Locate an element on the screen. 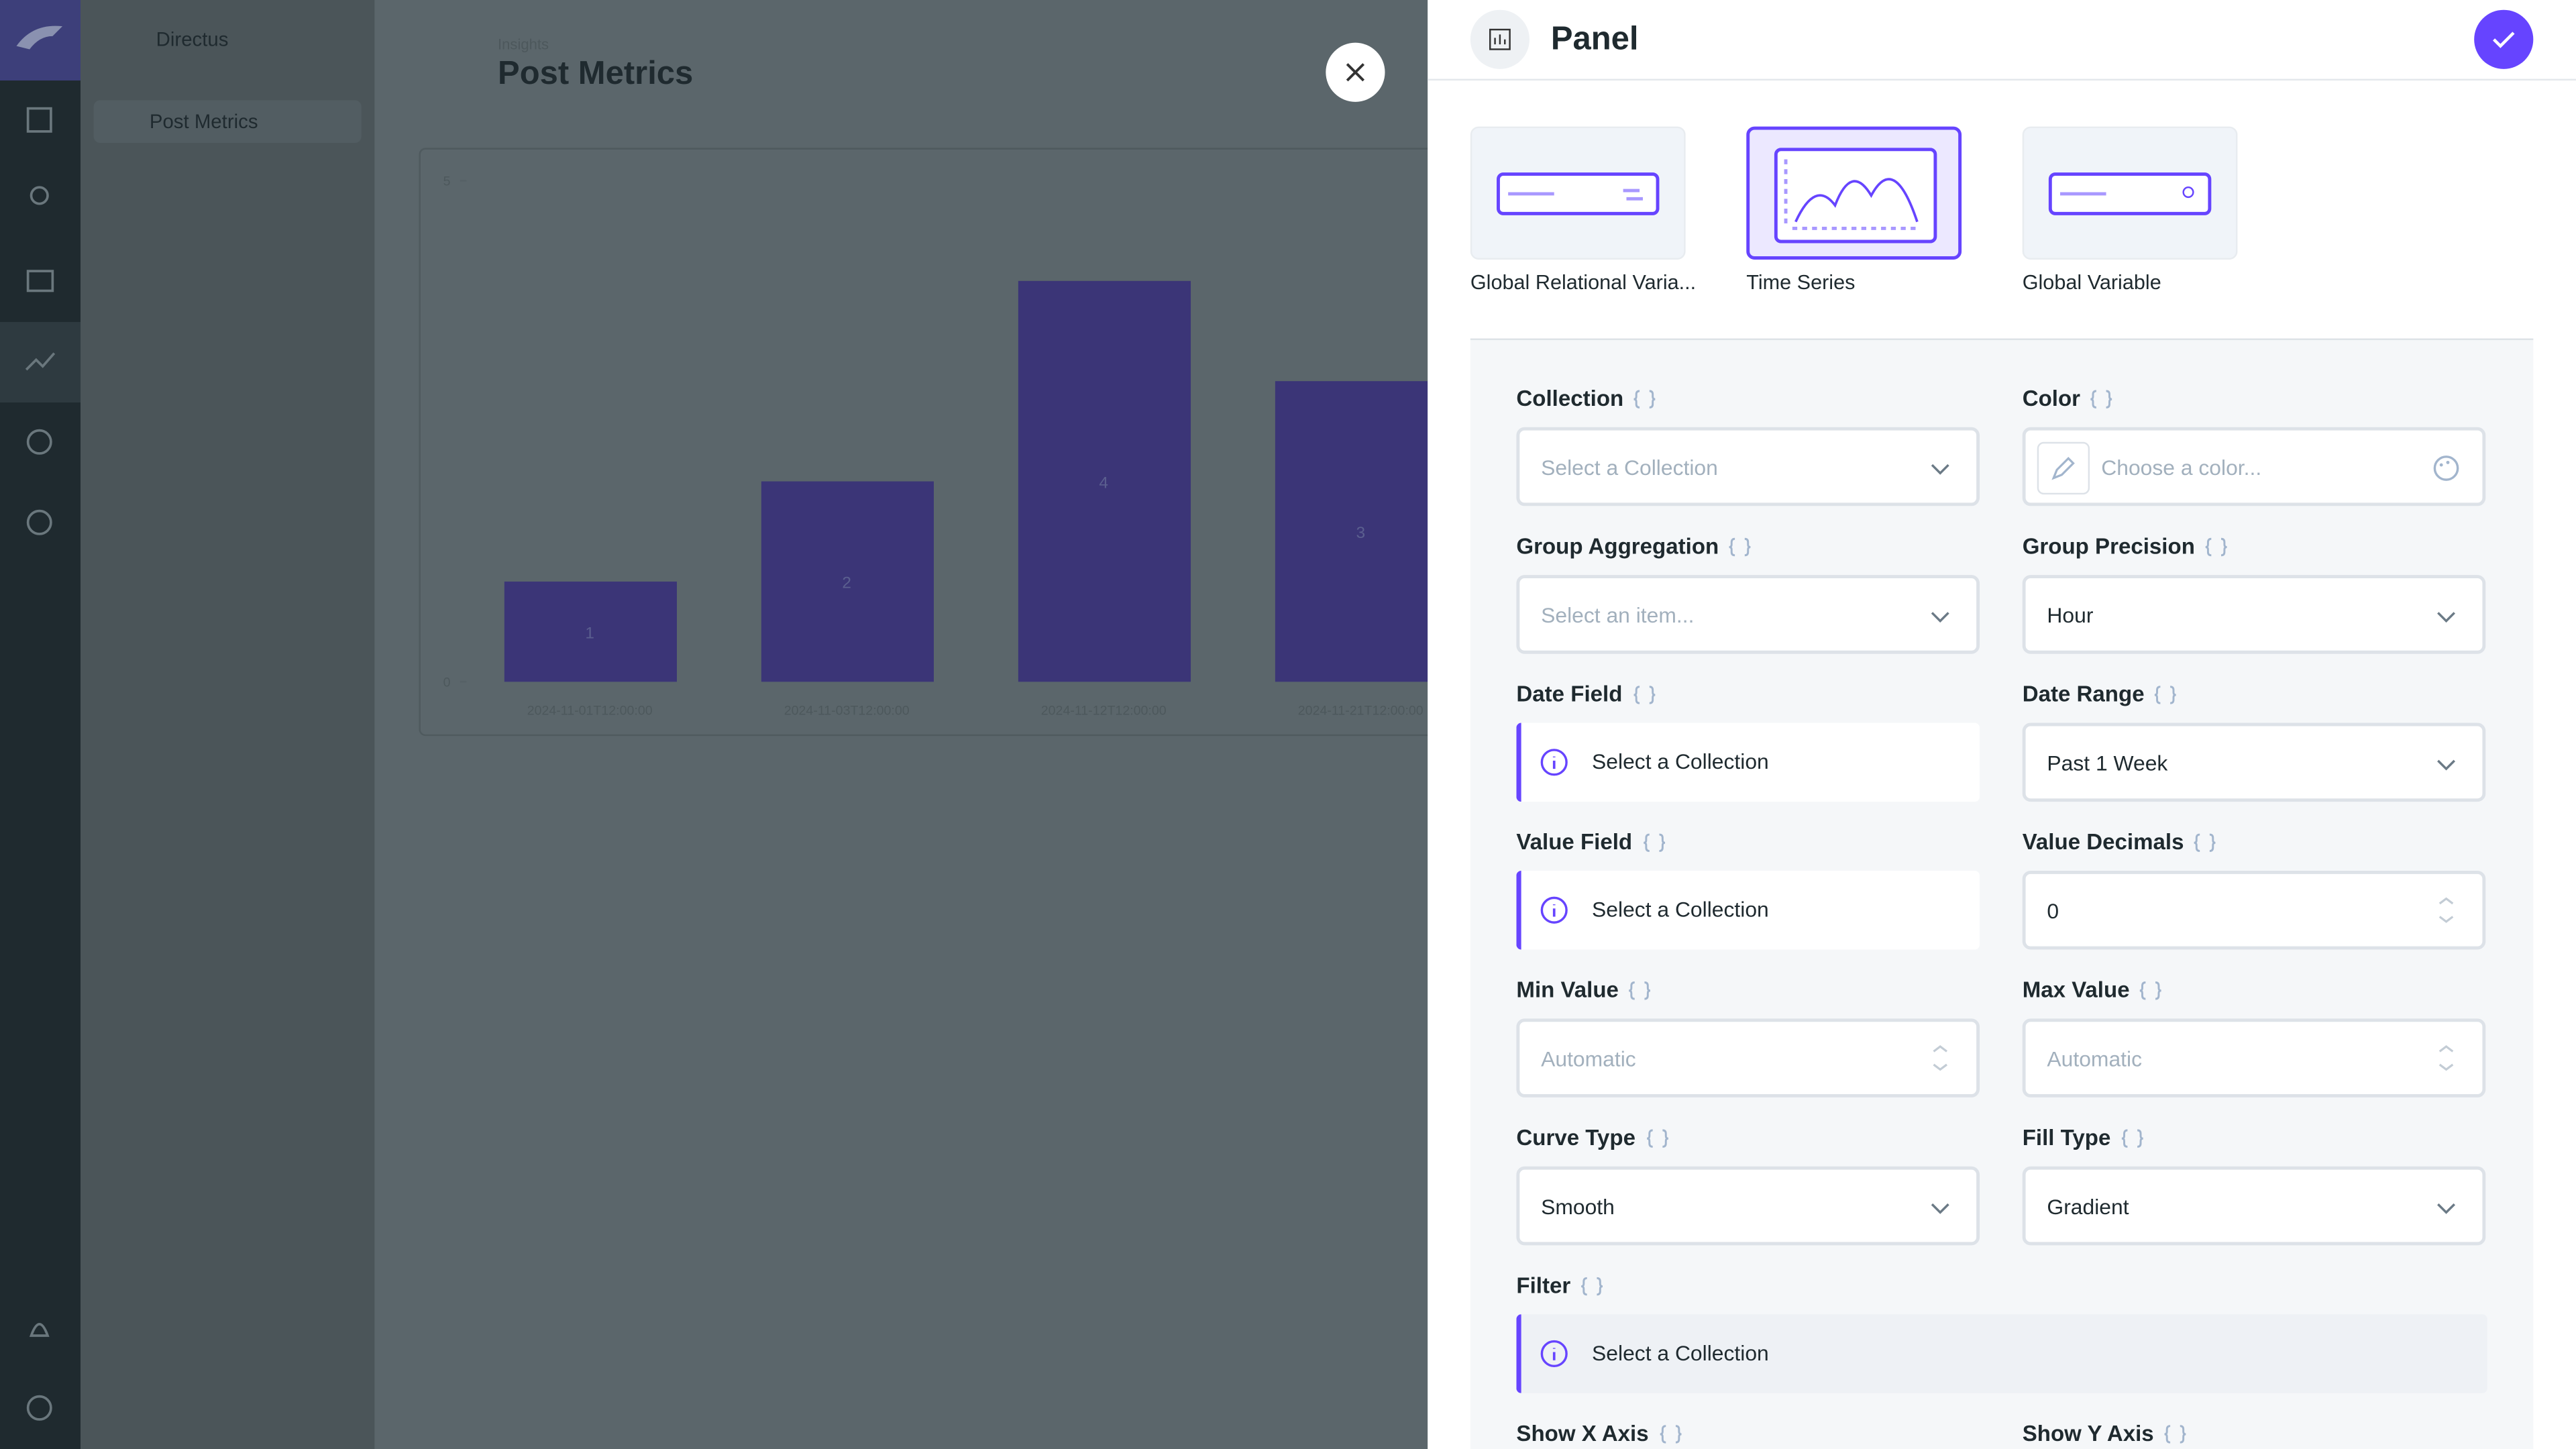  field-value: Past 1 Week is located at coordinates (2107, 763).